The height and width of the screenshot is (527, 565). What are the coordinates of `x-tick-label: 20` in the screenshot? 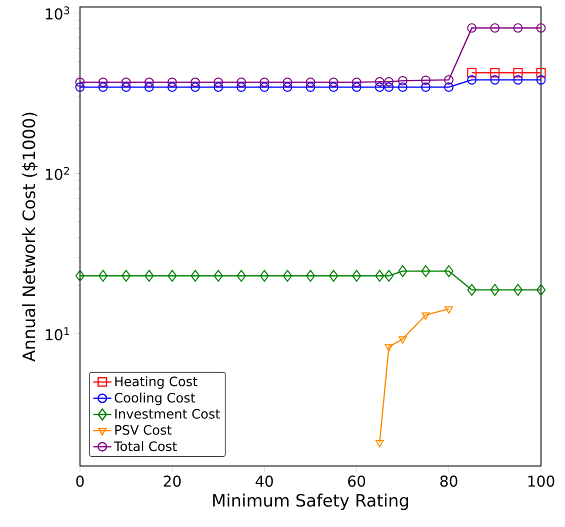 It's located at (172, 481).